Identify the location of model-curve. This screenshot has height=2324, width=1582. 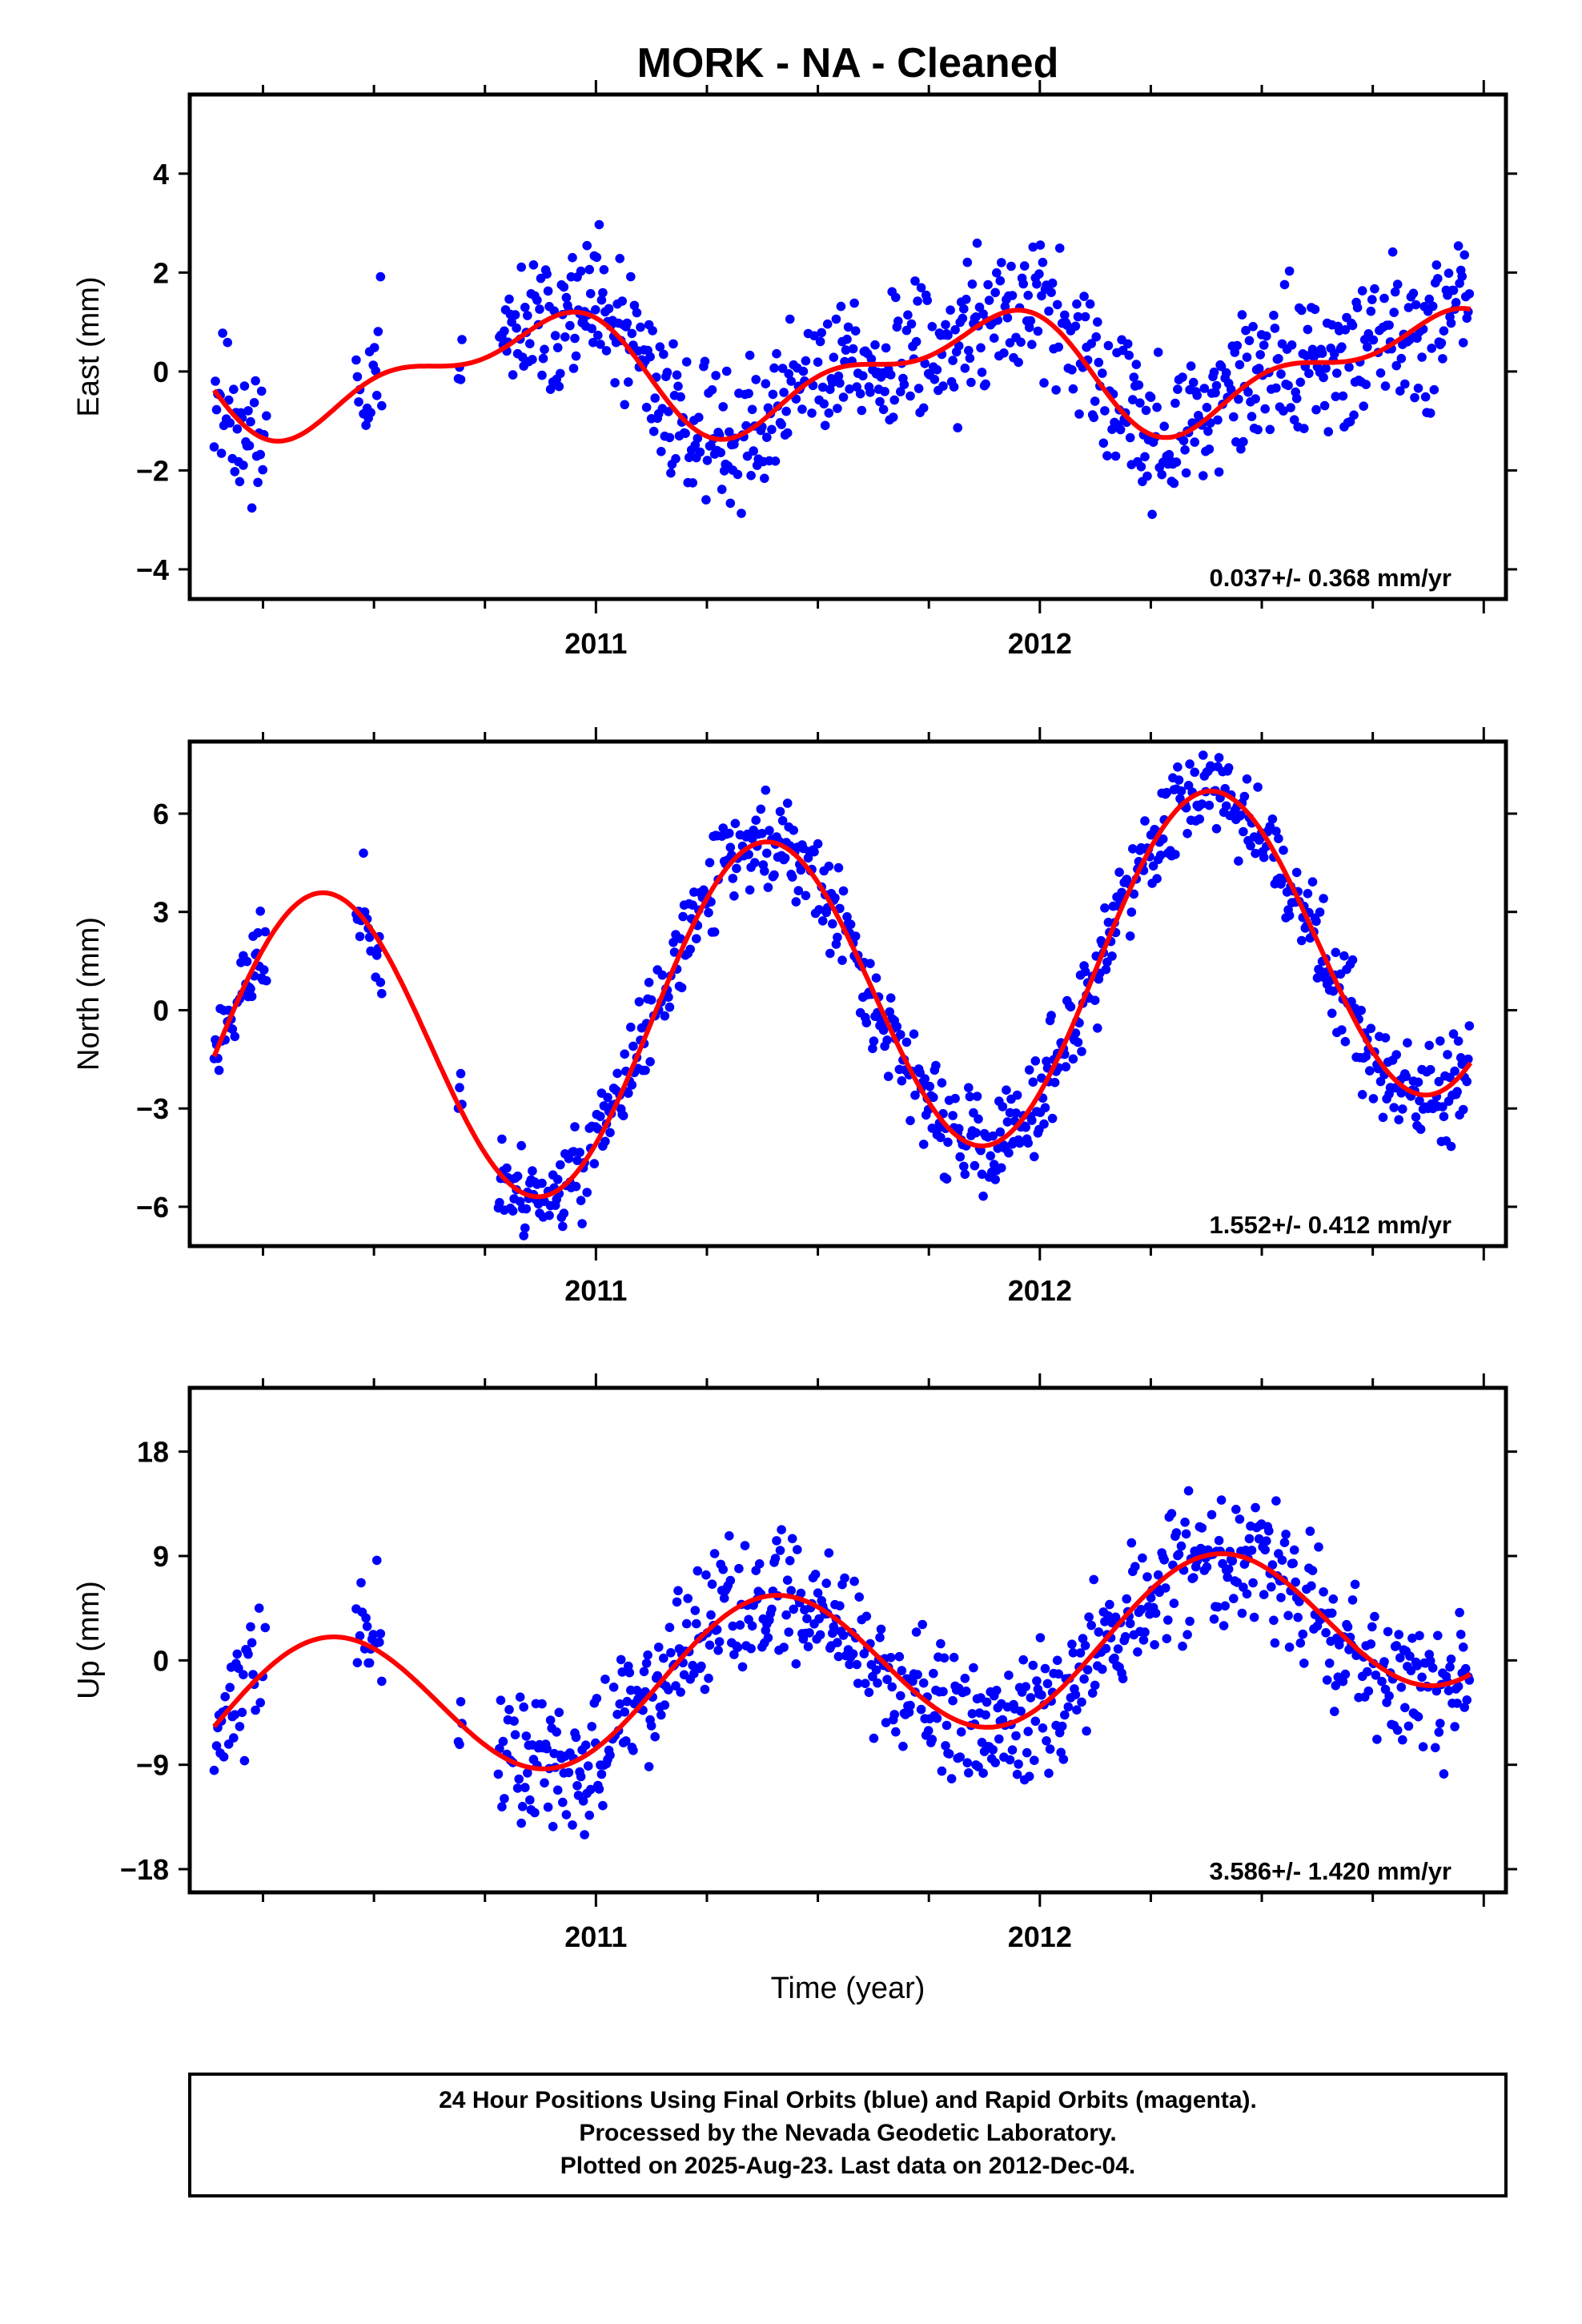
(842, 1661).